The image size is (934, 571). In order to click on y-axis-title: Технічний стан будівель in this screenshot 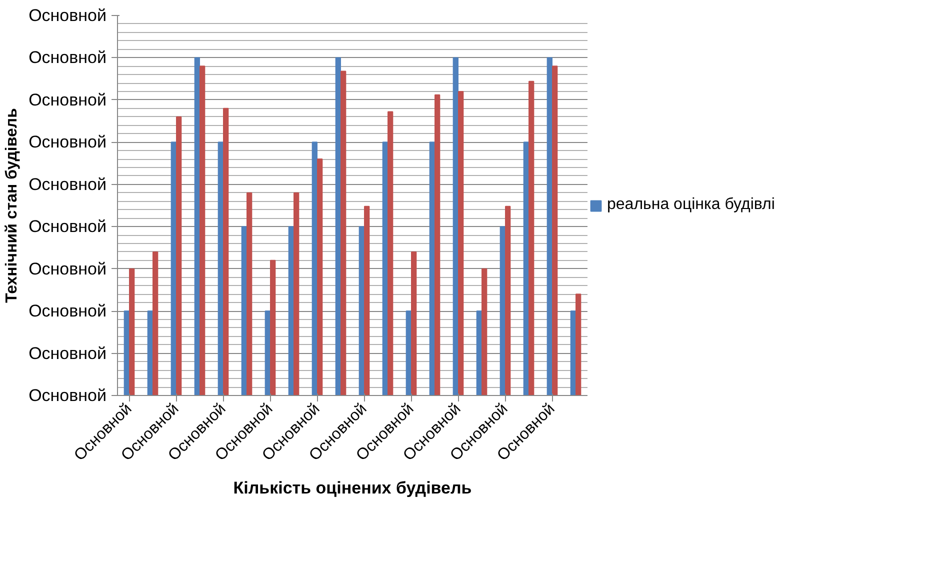, I will do `click(12, 205)`.